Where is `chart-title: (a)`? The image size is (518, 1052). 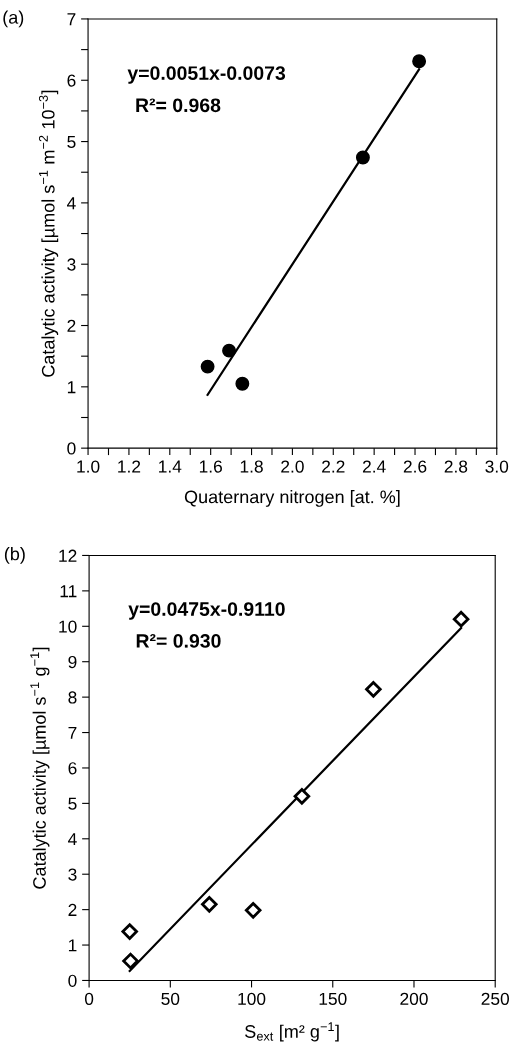
chart-title: (a) is located at coordinates (13, 19).